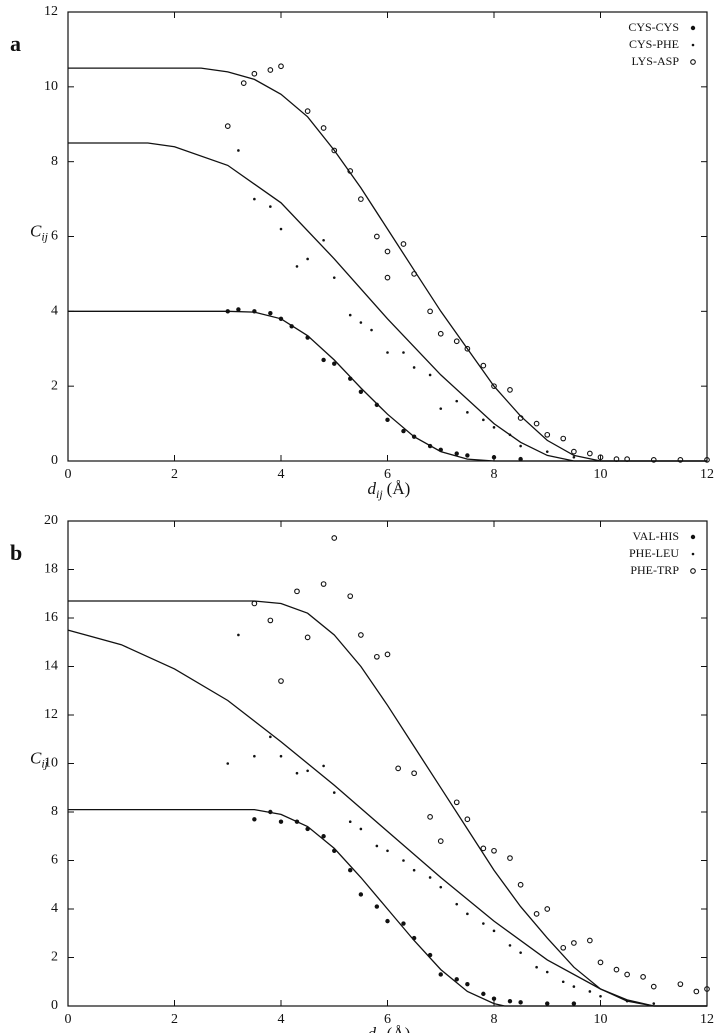 The width and height of the screenshot is (720, 1033). What do you see at coordinates (36, 230) in the screenshot?
I see `y-label-symbol: C` at bounding box center [36, 230].